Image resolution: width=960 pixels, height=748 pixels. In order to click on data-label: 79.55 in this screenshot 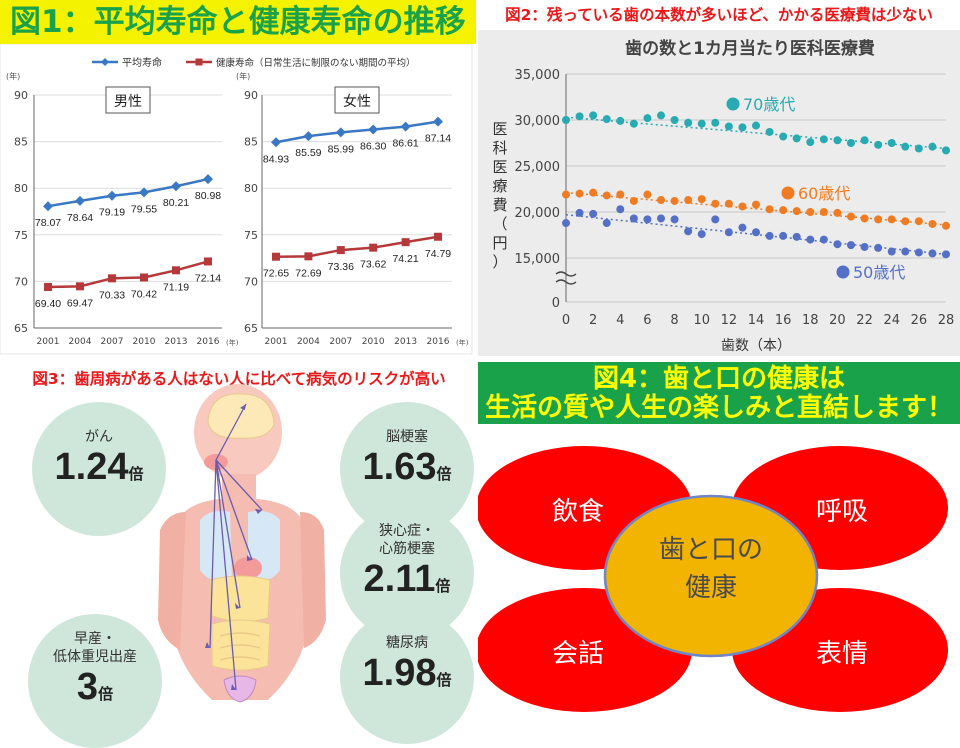, I will do `click(144, 209)`.